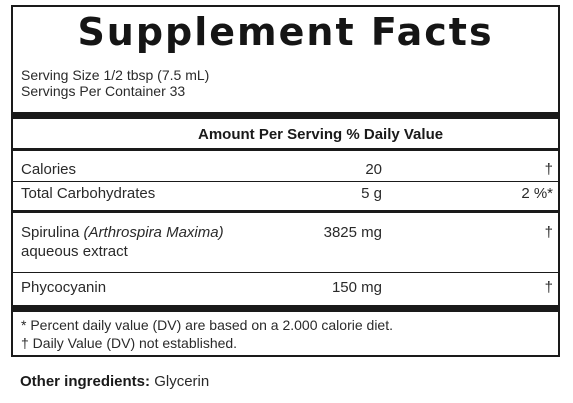 The width and height of the screenshot is (573, 403). What do you see at coordinates (153, 232) in the screenshot?
I see `spirulina-species: (Arthrospira Maxima)` at bounding box center [153, 232].